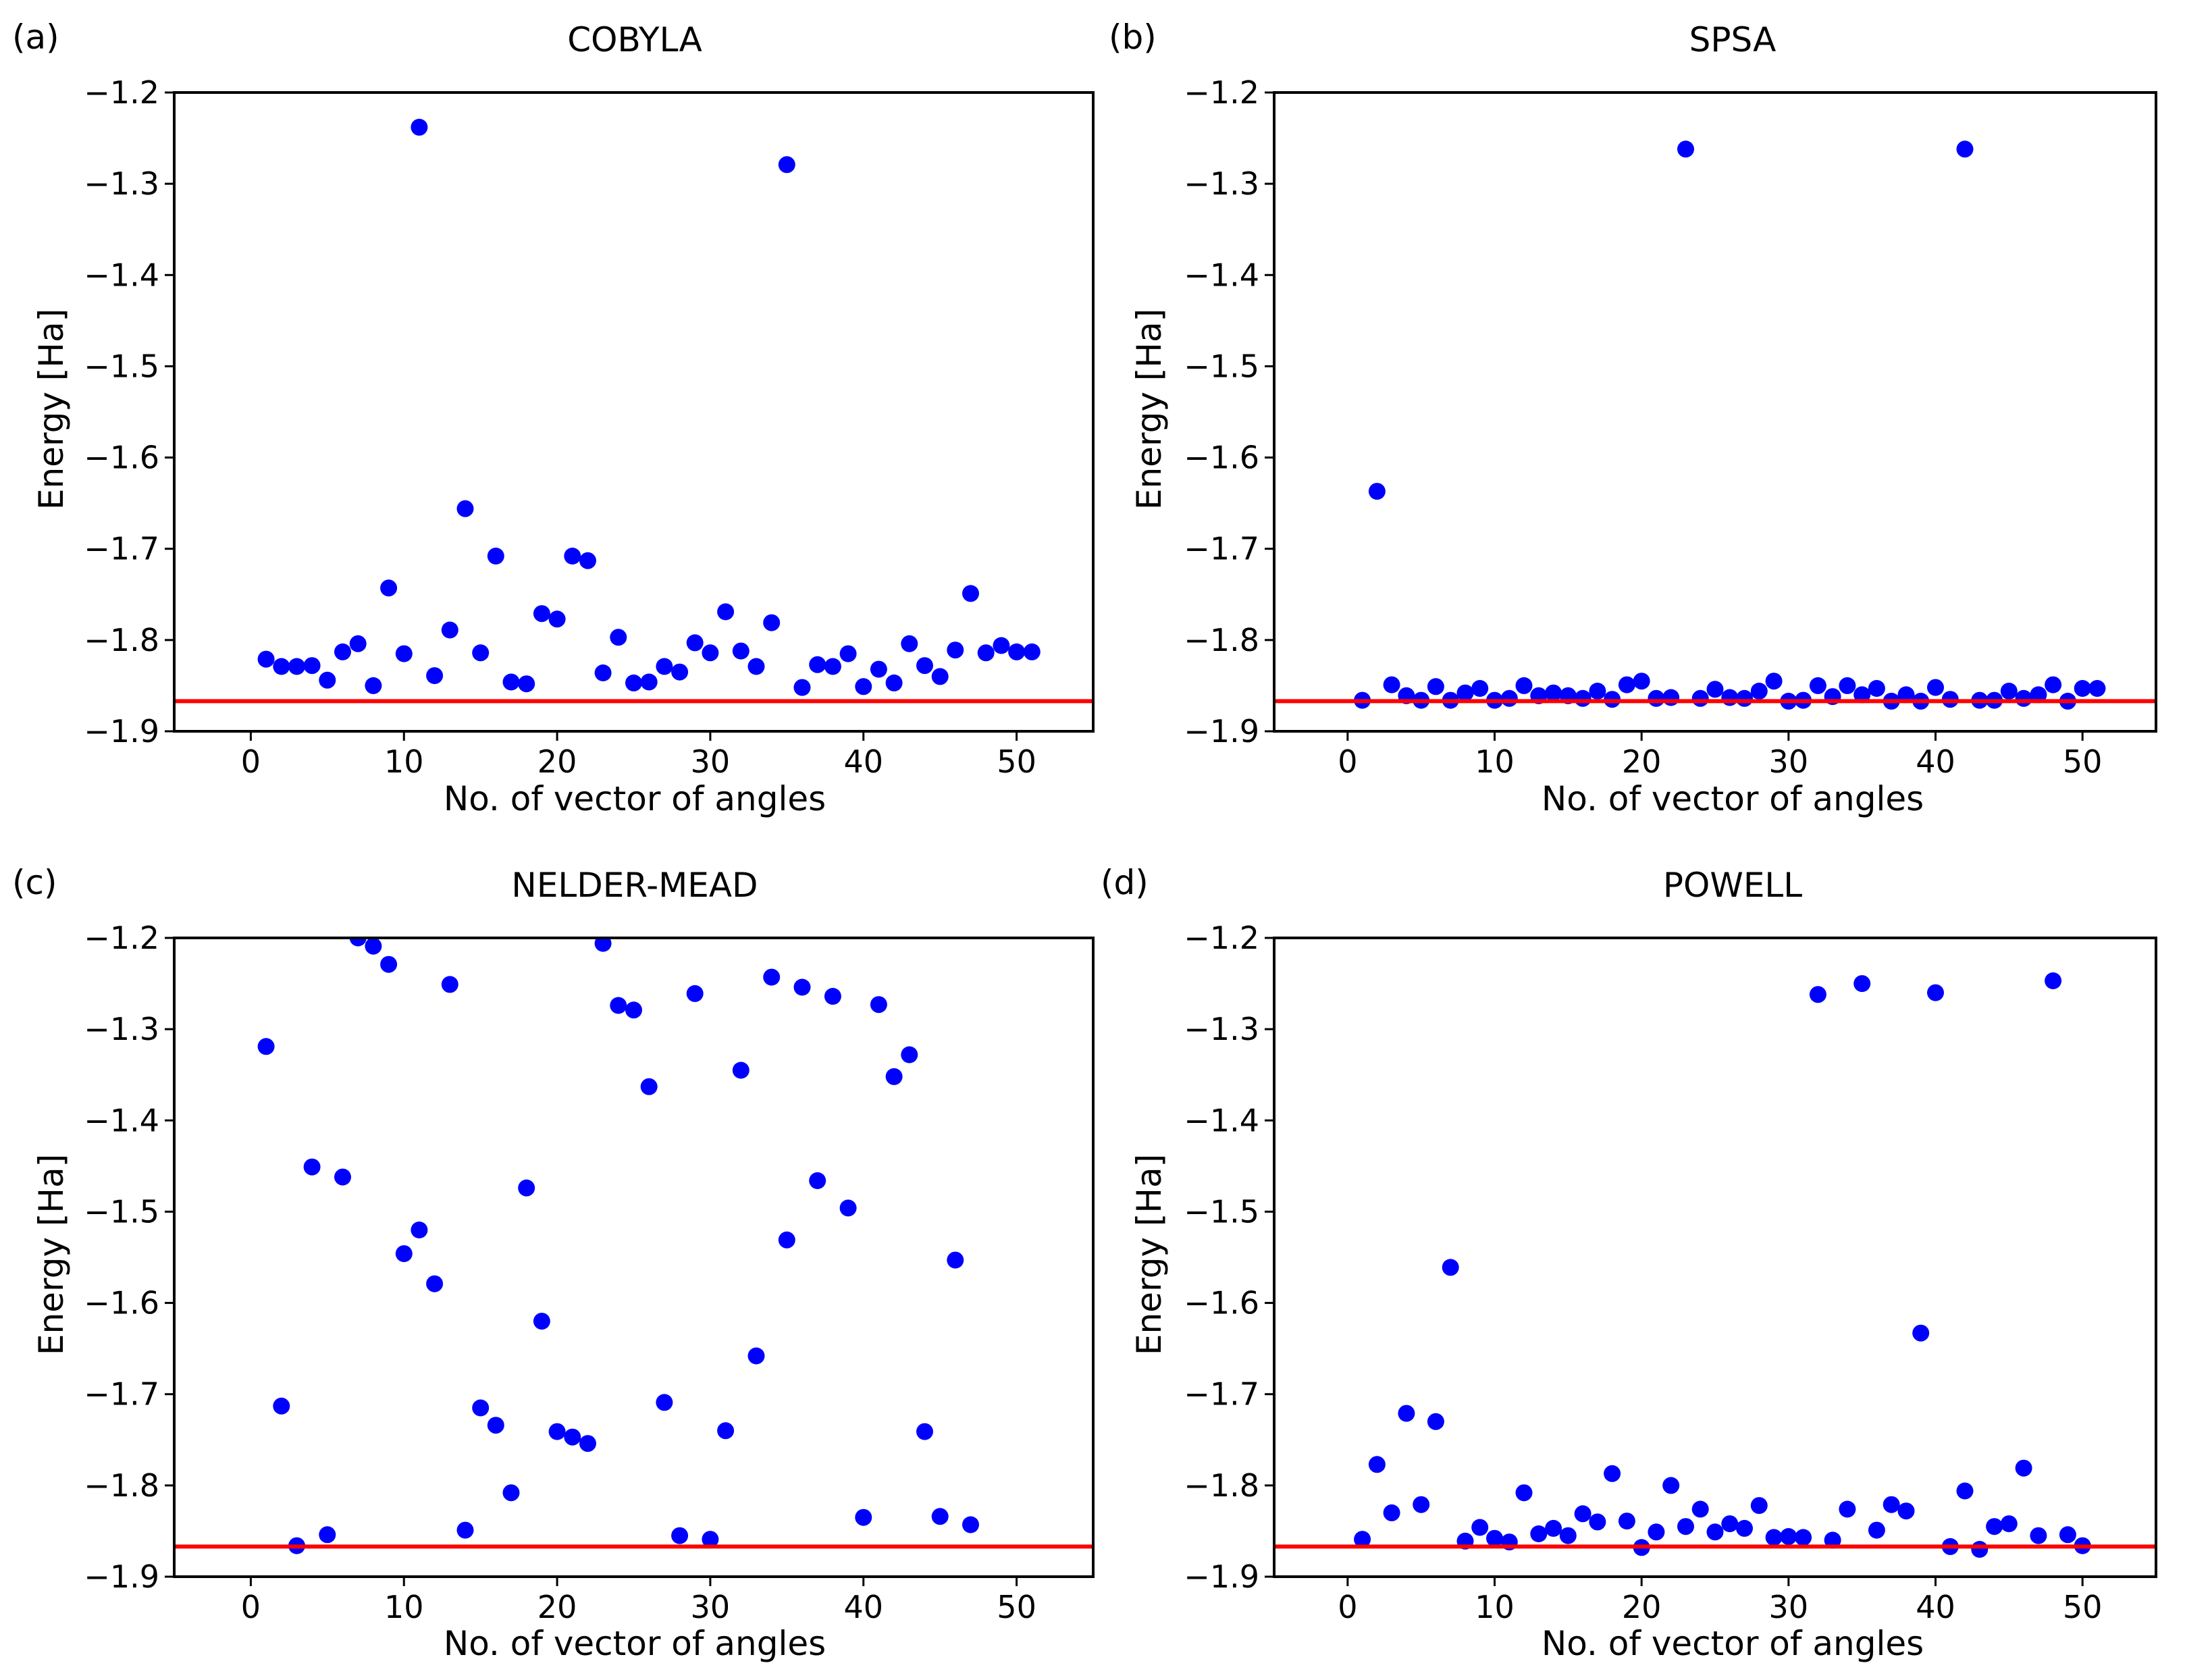 The image size is (2210, 1680). What do you see at coordinates (1221, 183) in the screenshot?
I see `y-tick-label: −1.3` at bounding box center [1221, 183].